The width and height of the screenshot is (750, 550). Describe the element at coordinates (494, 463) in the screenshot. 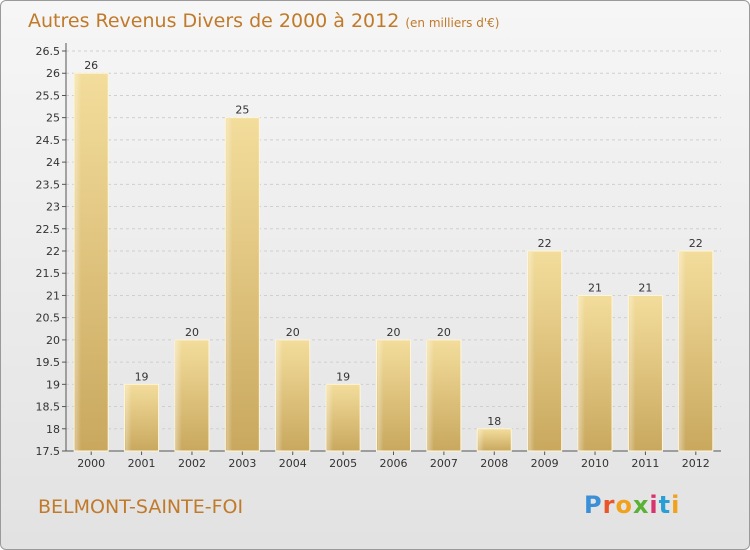

I see `x-tick-label: 2008` at that location.